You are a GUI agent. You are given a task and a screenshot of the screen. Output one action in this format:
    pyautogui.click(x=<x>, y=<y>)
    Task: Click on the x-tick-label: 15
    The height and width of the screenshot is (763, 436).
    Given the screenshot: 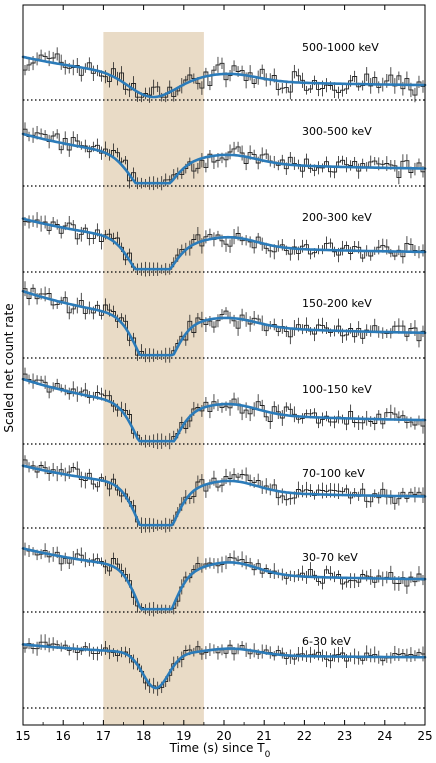 What is the action you would take?
    pyautogui.click(x=22, y=736)
    